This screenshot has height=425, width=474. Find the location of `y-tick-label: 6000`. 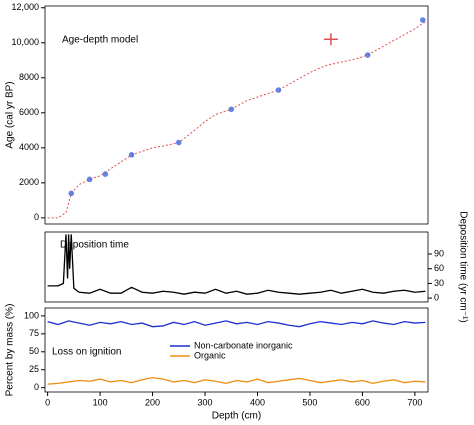

y-tick-label: 6000 is located at coordinates (29, 112).